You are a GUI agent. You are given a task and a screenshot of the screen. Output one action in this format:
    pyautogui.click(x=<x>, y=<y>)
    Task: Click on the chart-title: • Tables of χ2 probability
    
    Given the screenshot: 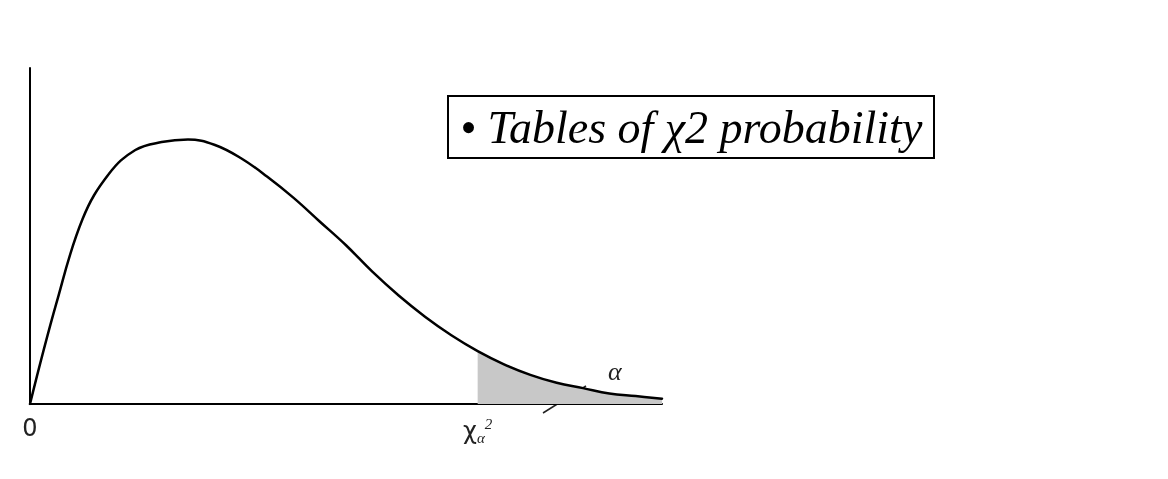 What is the action you would take?
    pyautogui.click(x=691, y=127)
    